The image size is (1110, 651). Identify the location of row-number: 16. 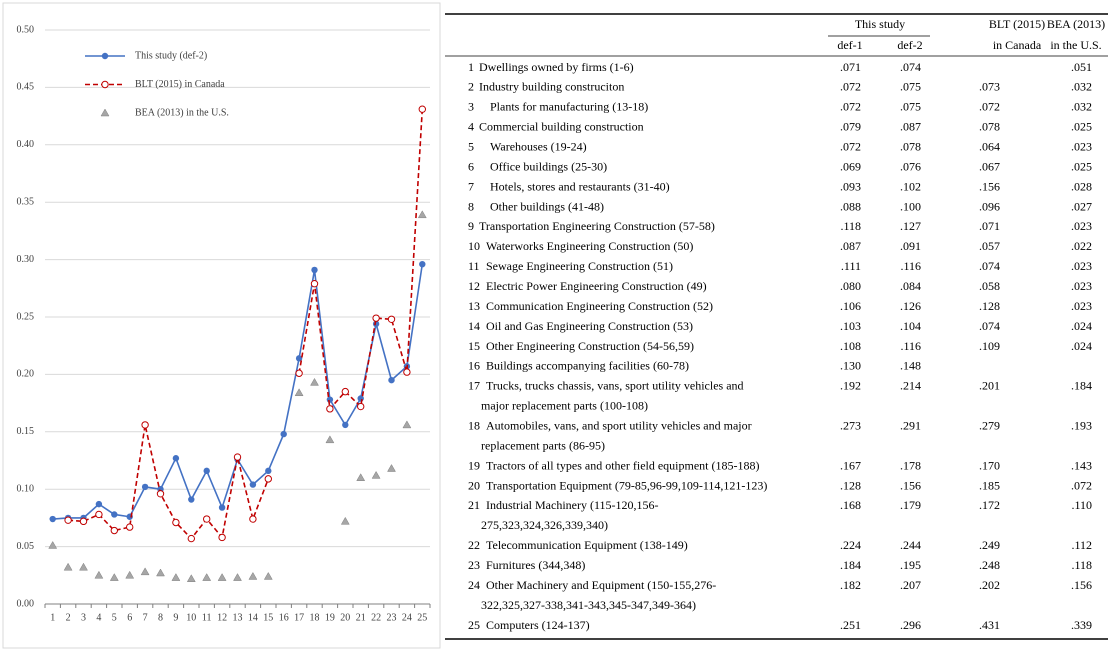
(474, 366).